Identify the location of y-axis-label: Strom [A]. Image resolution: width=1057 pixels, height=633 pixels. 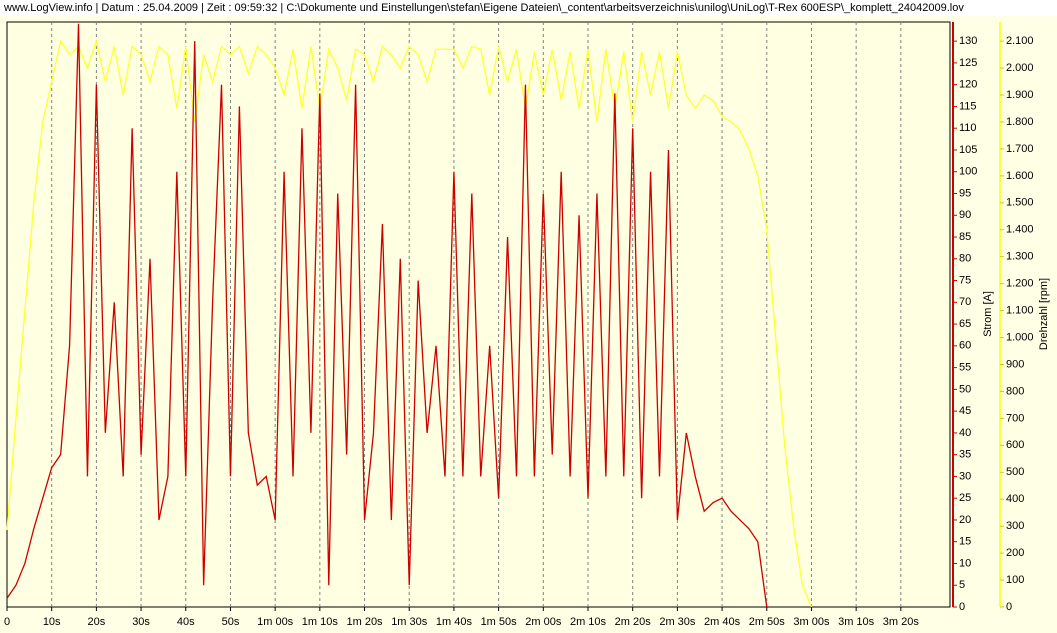
(988, 314).